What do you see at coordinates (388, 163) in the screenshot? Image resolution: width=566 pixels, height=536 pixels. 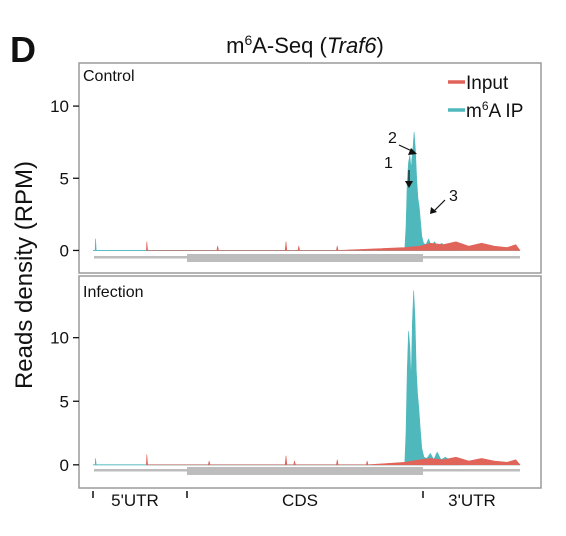 I see `annotation-1: 1` at bounding box center [388, 163].